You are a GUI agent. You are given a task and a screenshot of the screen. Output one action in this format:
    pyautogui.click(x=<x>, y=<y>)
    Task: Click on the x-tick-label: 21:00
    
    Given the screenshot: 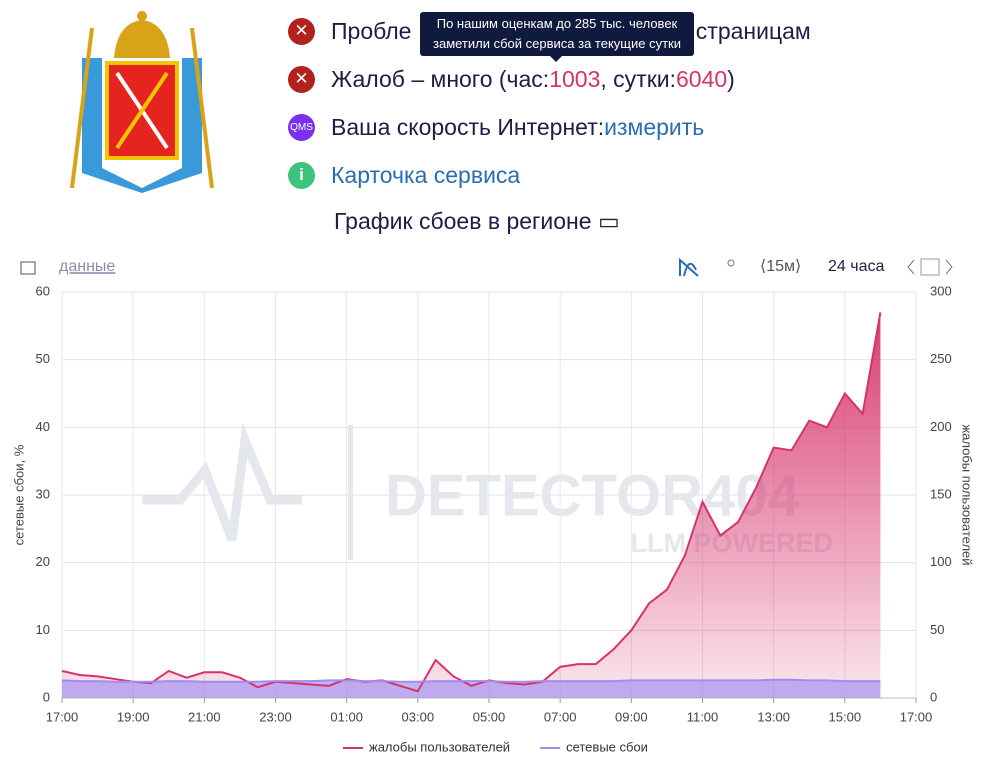 What is the action you would take?
    pyautogui.click(x=204, y=716)
    